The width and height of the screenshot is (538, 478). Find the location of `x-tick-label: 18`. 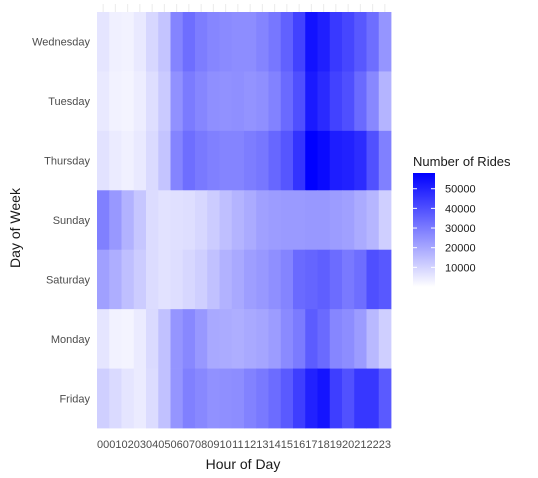

x-tick-label: 18 is located at coordinates (324, 445).